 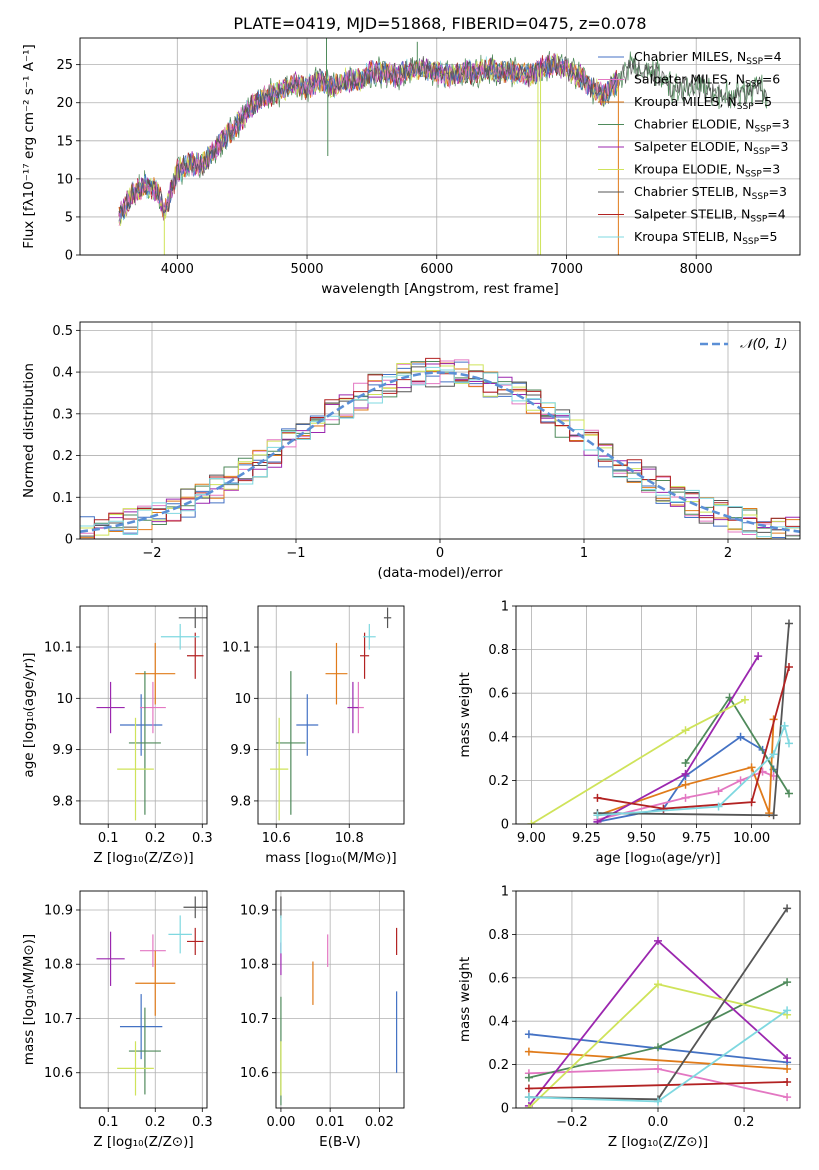 I want to click on y-axis-label: mass weight, so click(x=465, y=714).